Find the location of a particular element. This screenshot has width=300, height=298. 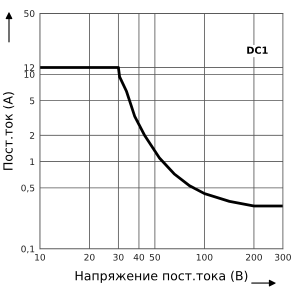

y-tick-label: 50 is located at coordinates (29, 13).